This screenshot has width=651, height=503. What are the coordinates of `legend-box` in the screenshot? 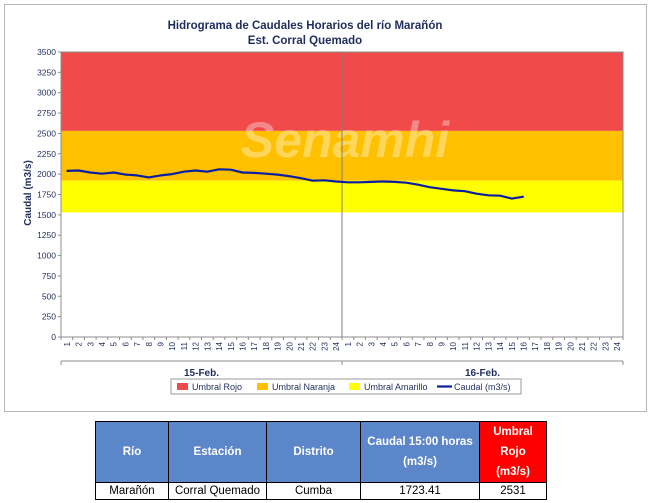 It's located at (346, 386).